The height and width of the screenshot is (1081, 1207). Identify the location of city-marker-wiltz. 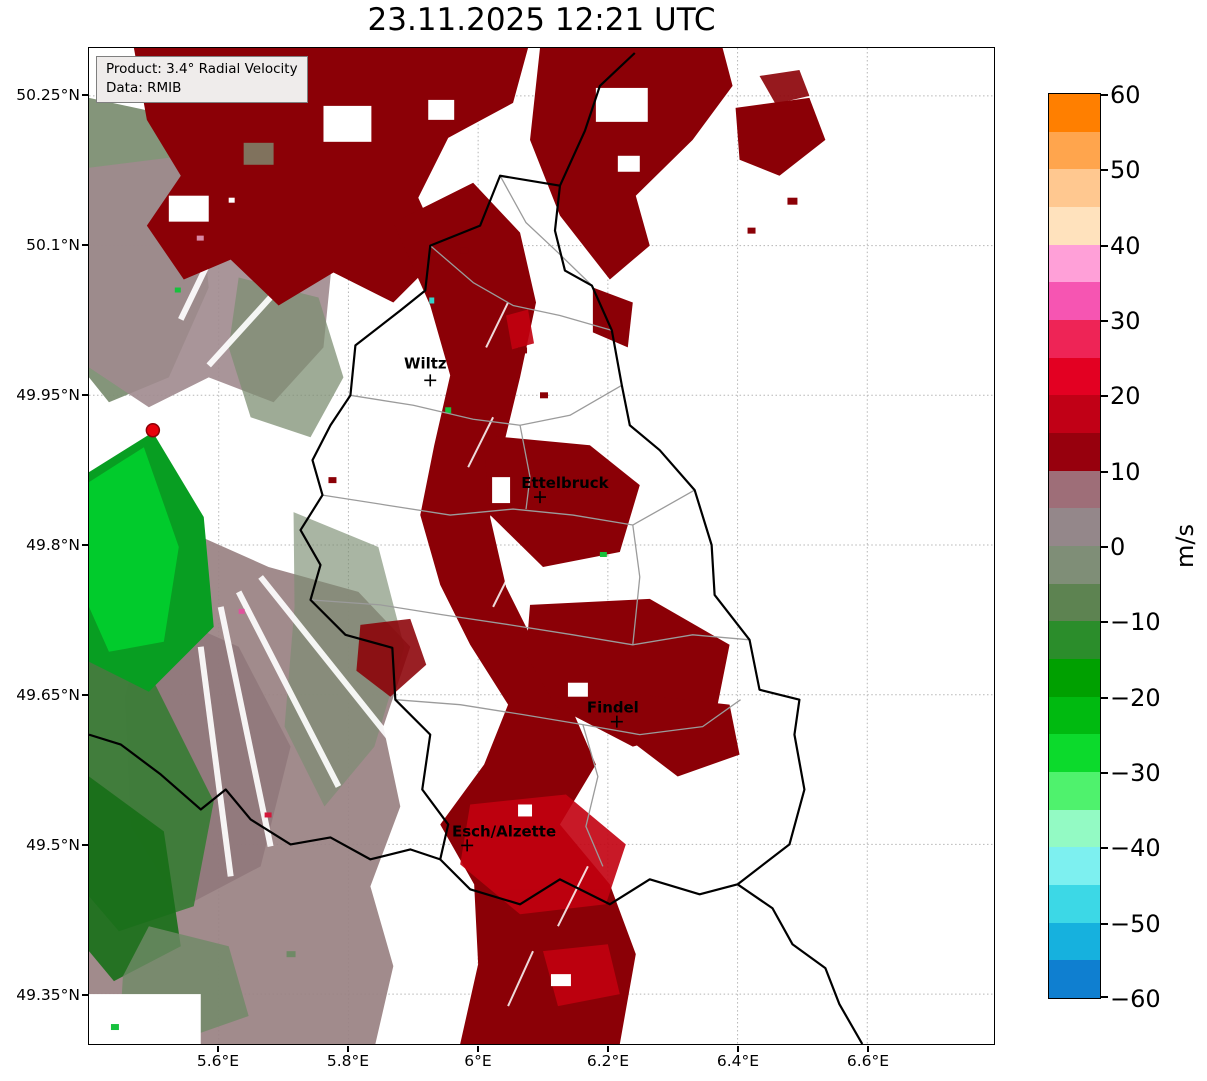
(430, 380).